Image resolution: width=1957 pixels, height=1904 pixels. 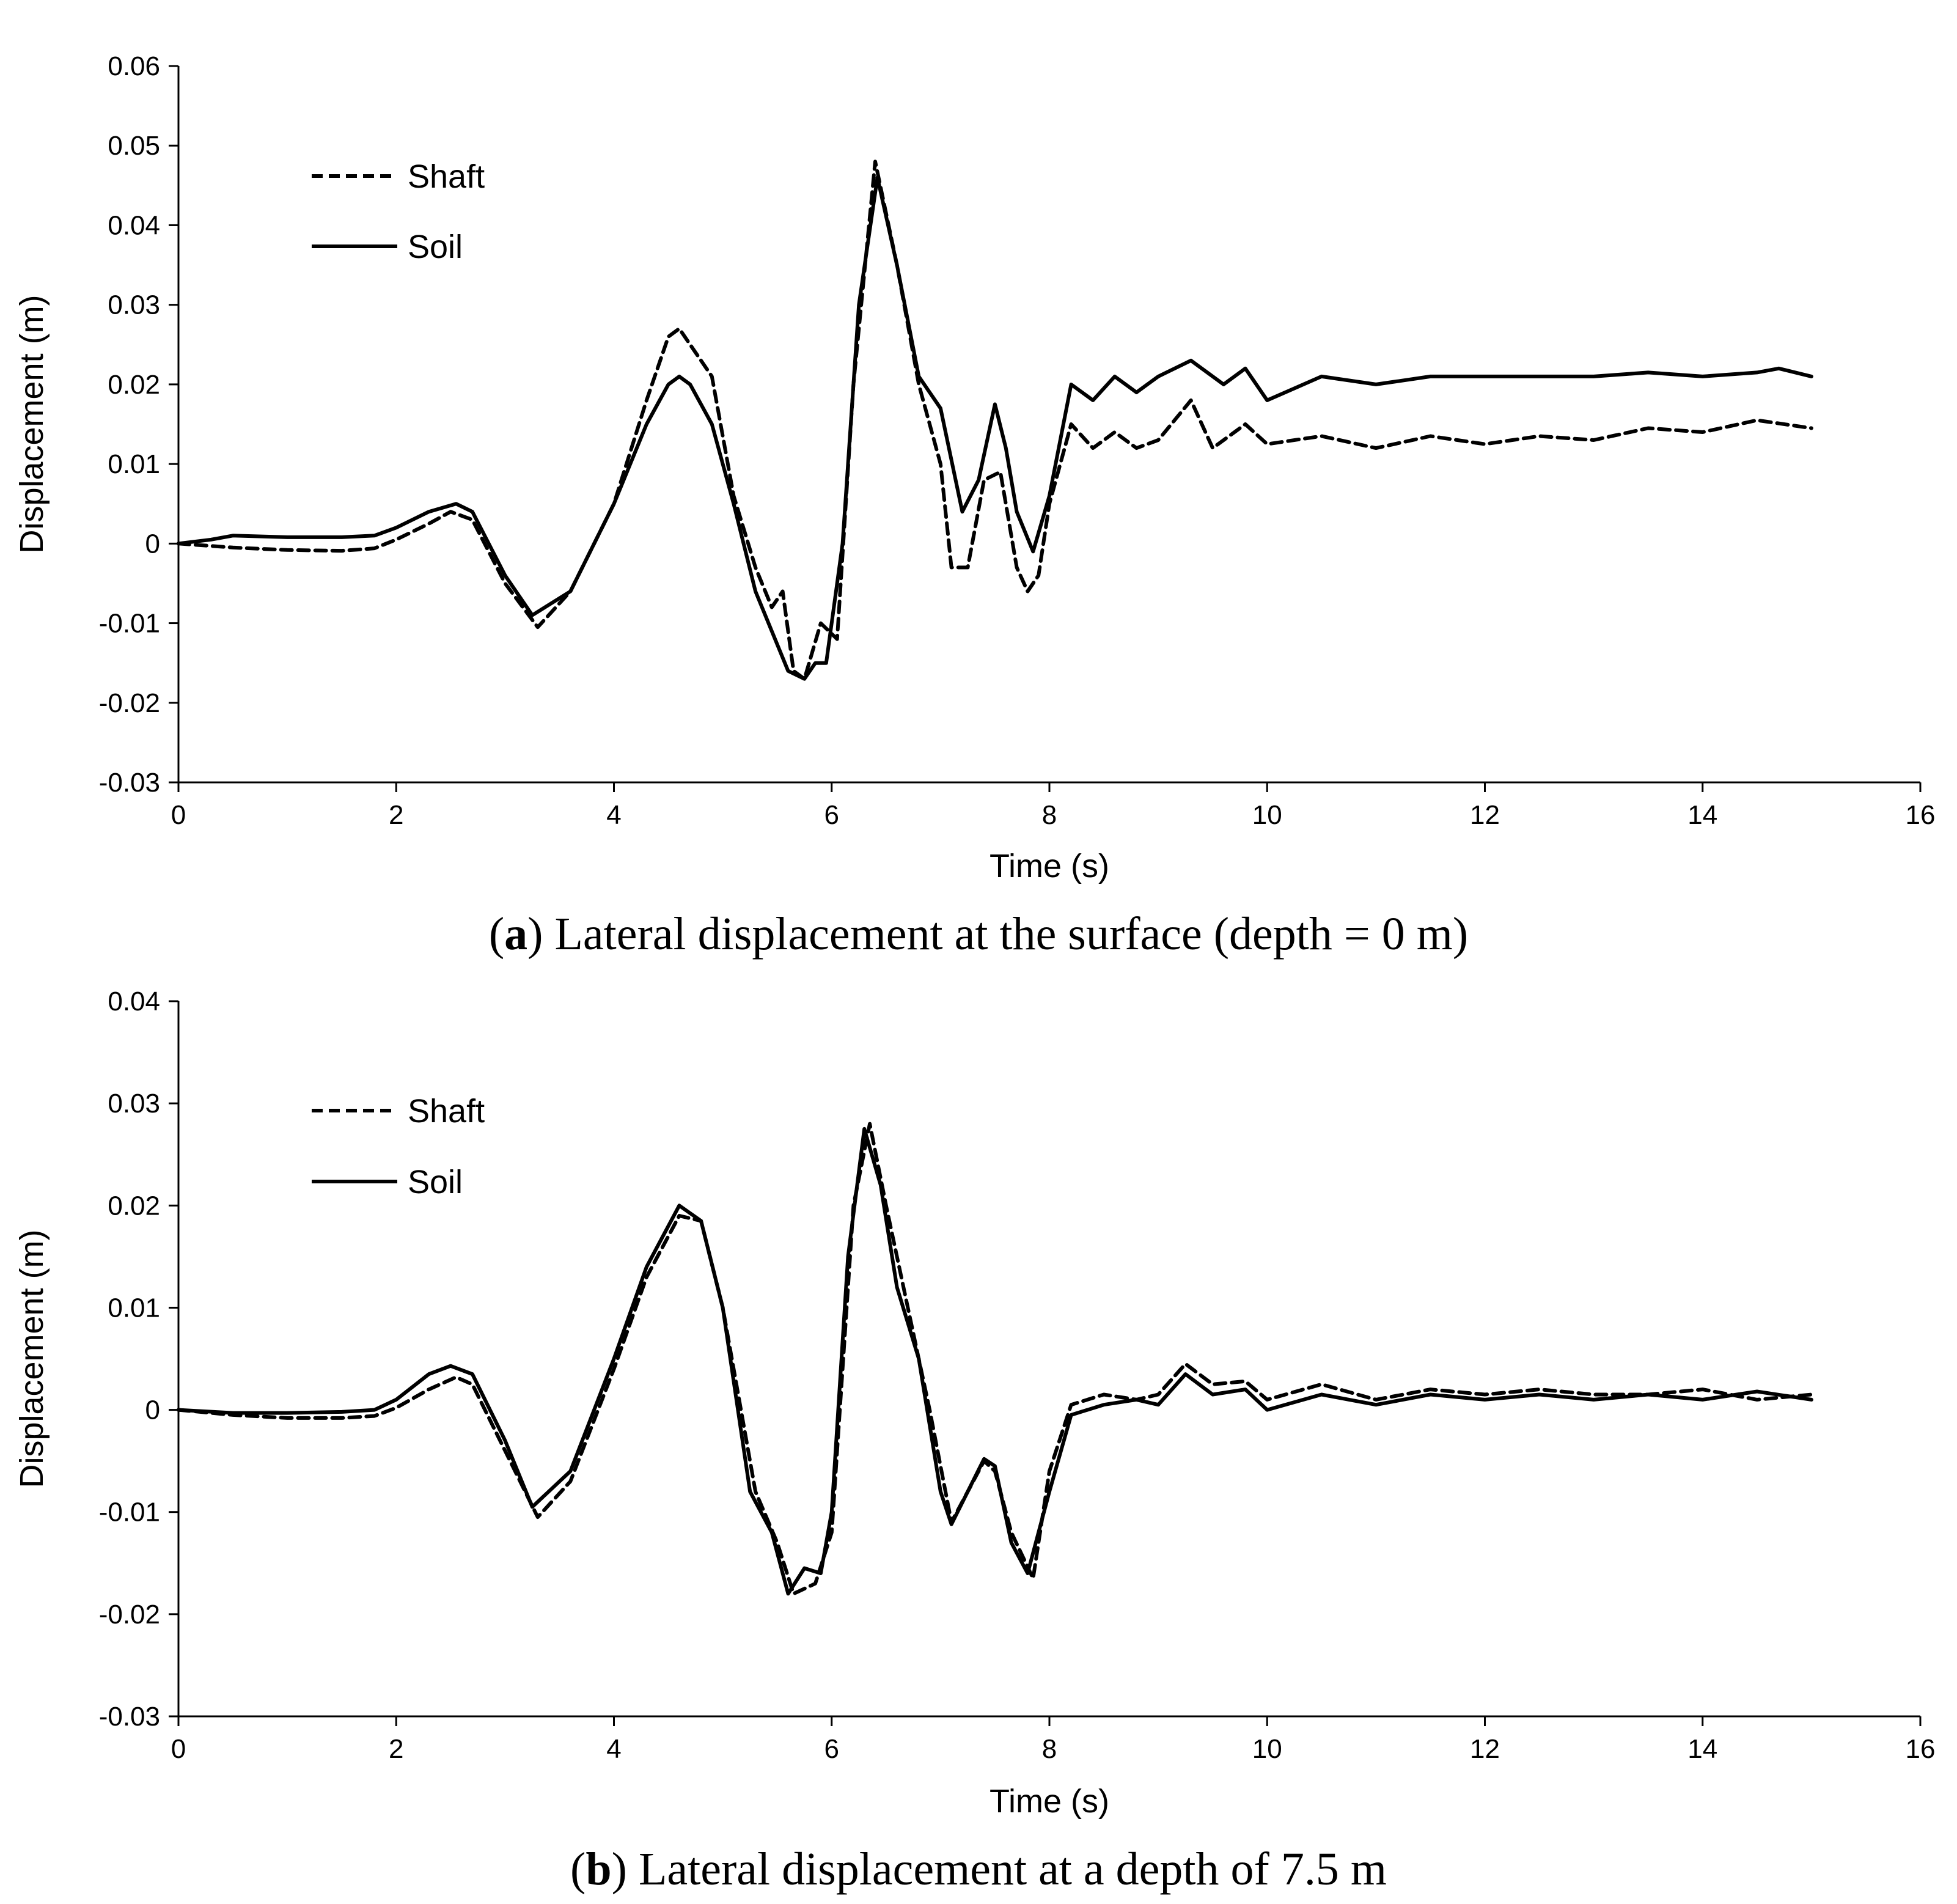 What do you see at coordinates (138, 1359) in the screenshot?
I see `y-ticks-b: -0.03 -0.02 -0.01 0 0.01 0.02 0.03 0.04` at bounding box center [138, 1359].